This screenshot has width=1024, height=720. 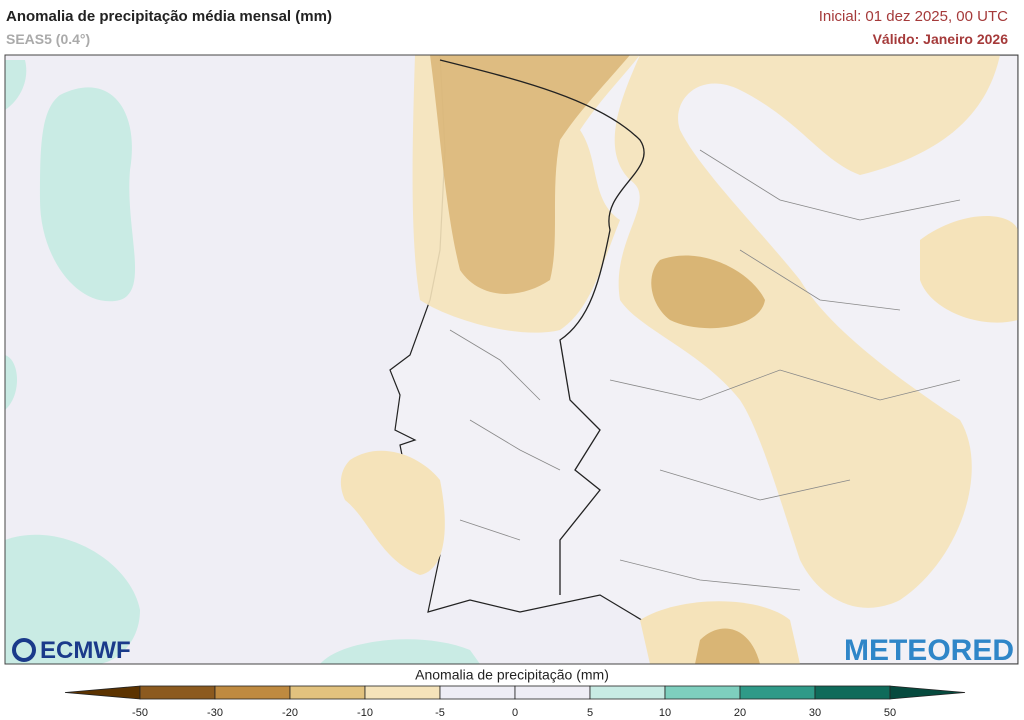 I want to click on colorbar-tick-label: 20, so click(x=740, y=713).